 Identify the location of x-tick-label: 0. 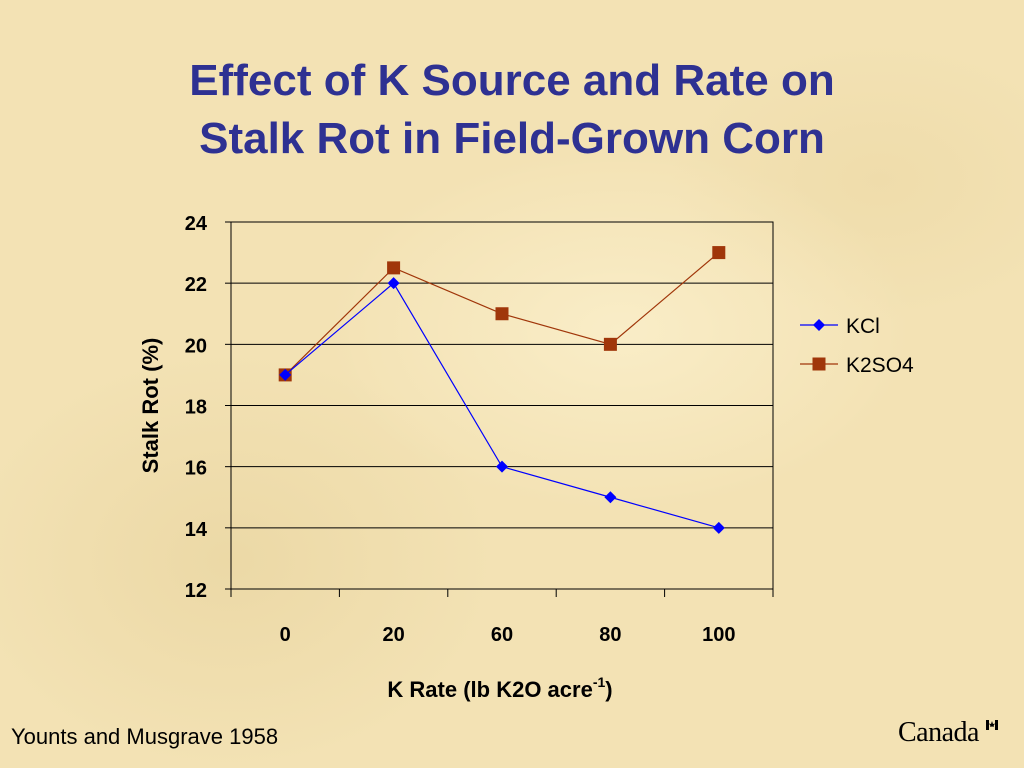
(285, 635).